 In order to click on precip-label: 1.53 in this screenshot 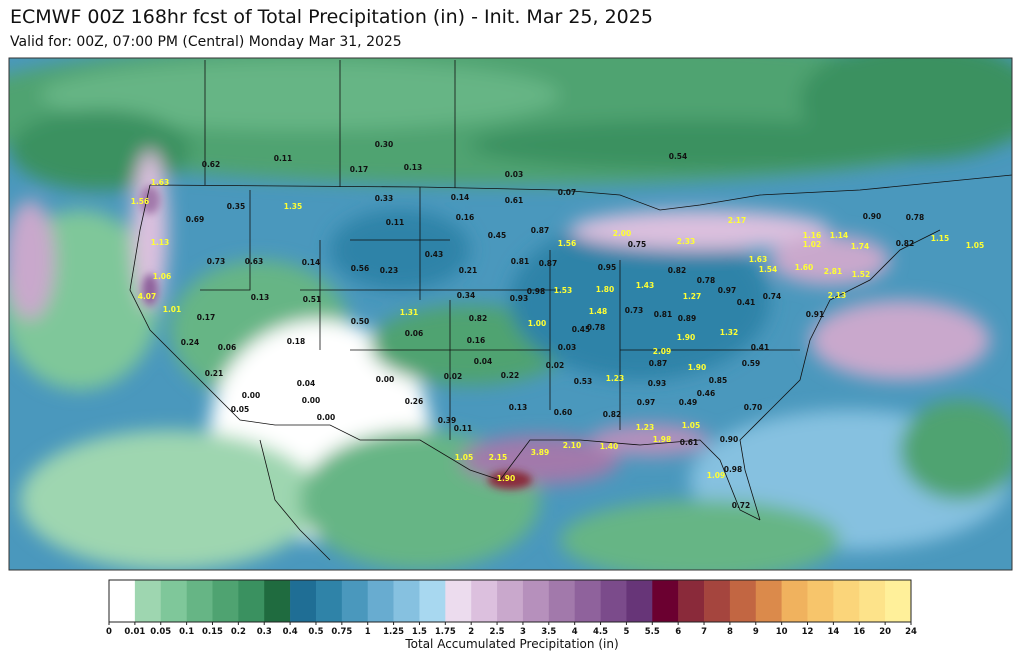, I will do `click(563, 290)`.